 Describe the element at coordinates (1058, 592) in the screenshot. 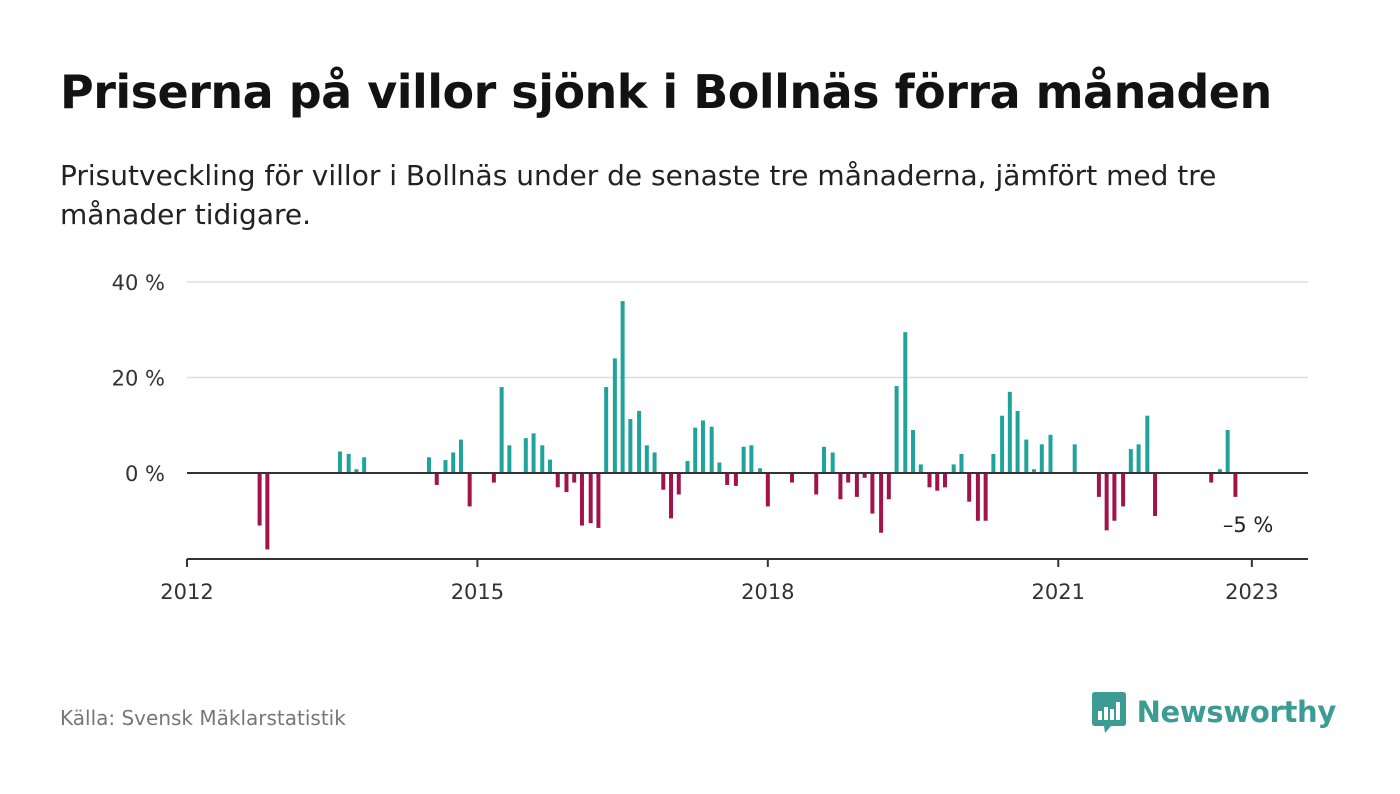

I see `x-tick-label: 2021` at that location.